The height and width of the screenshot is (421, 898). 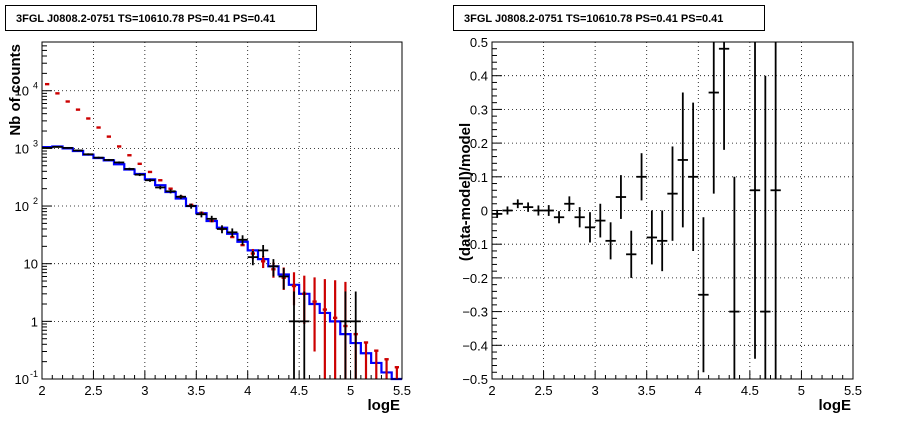 I want to click on y-axis-label: Nb of counts, so click(x=15, y=90).